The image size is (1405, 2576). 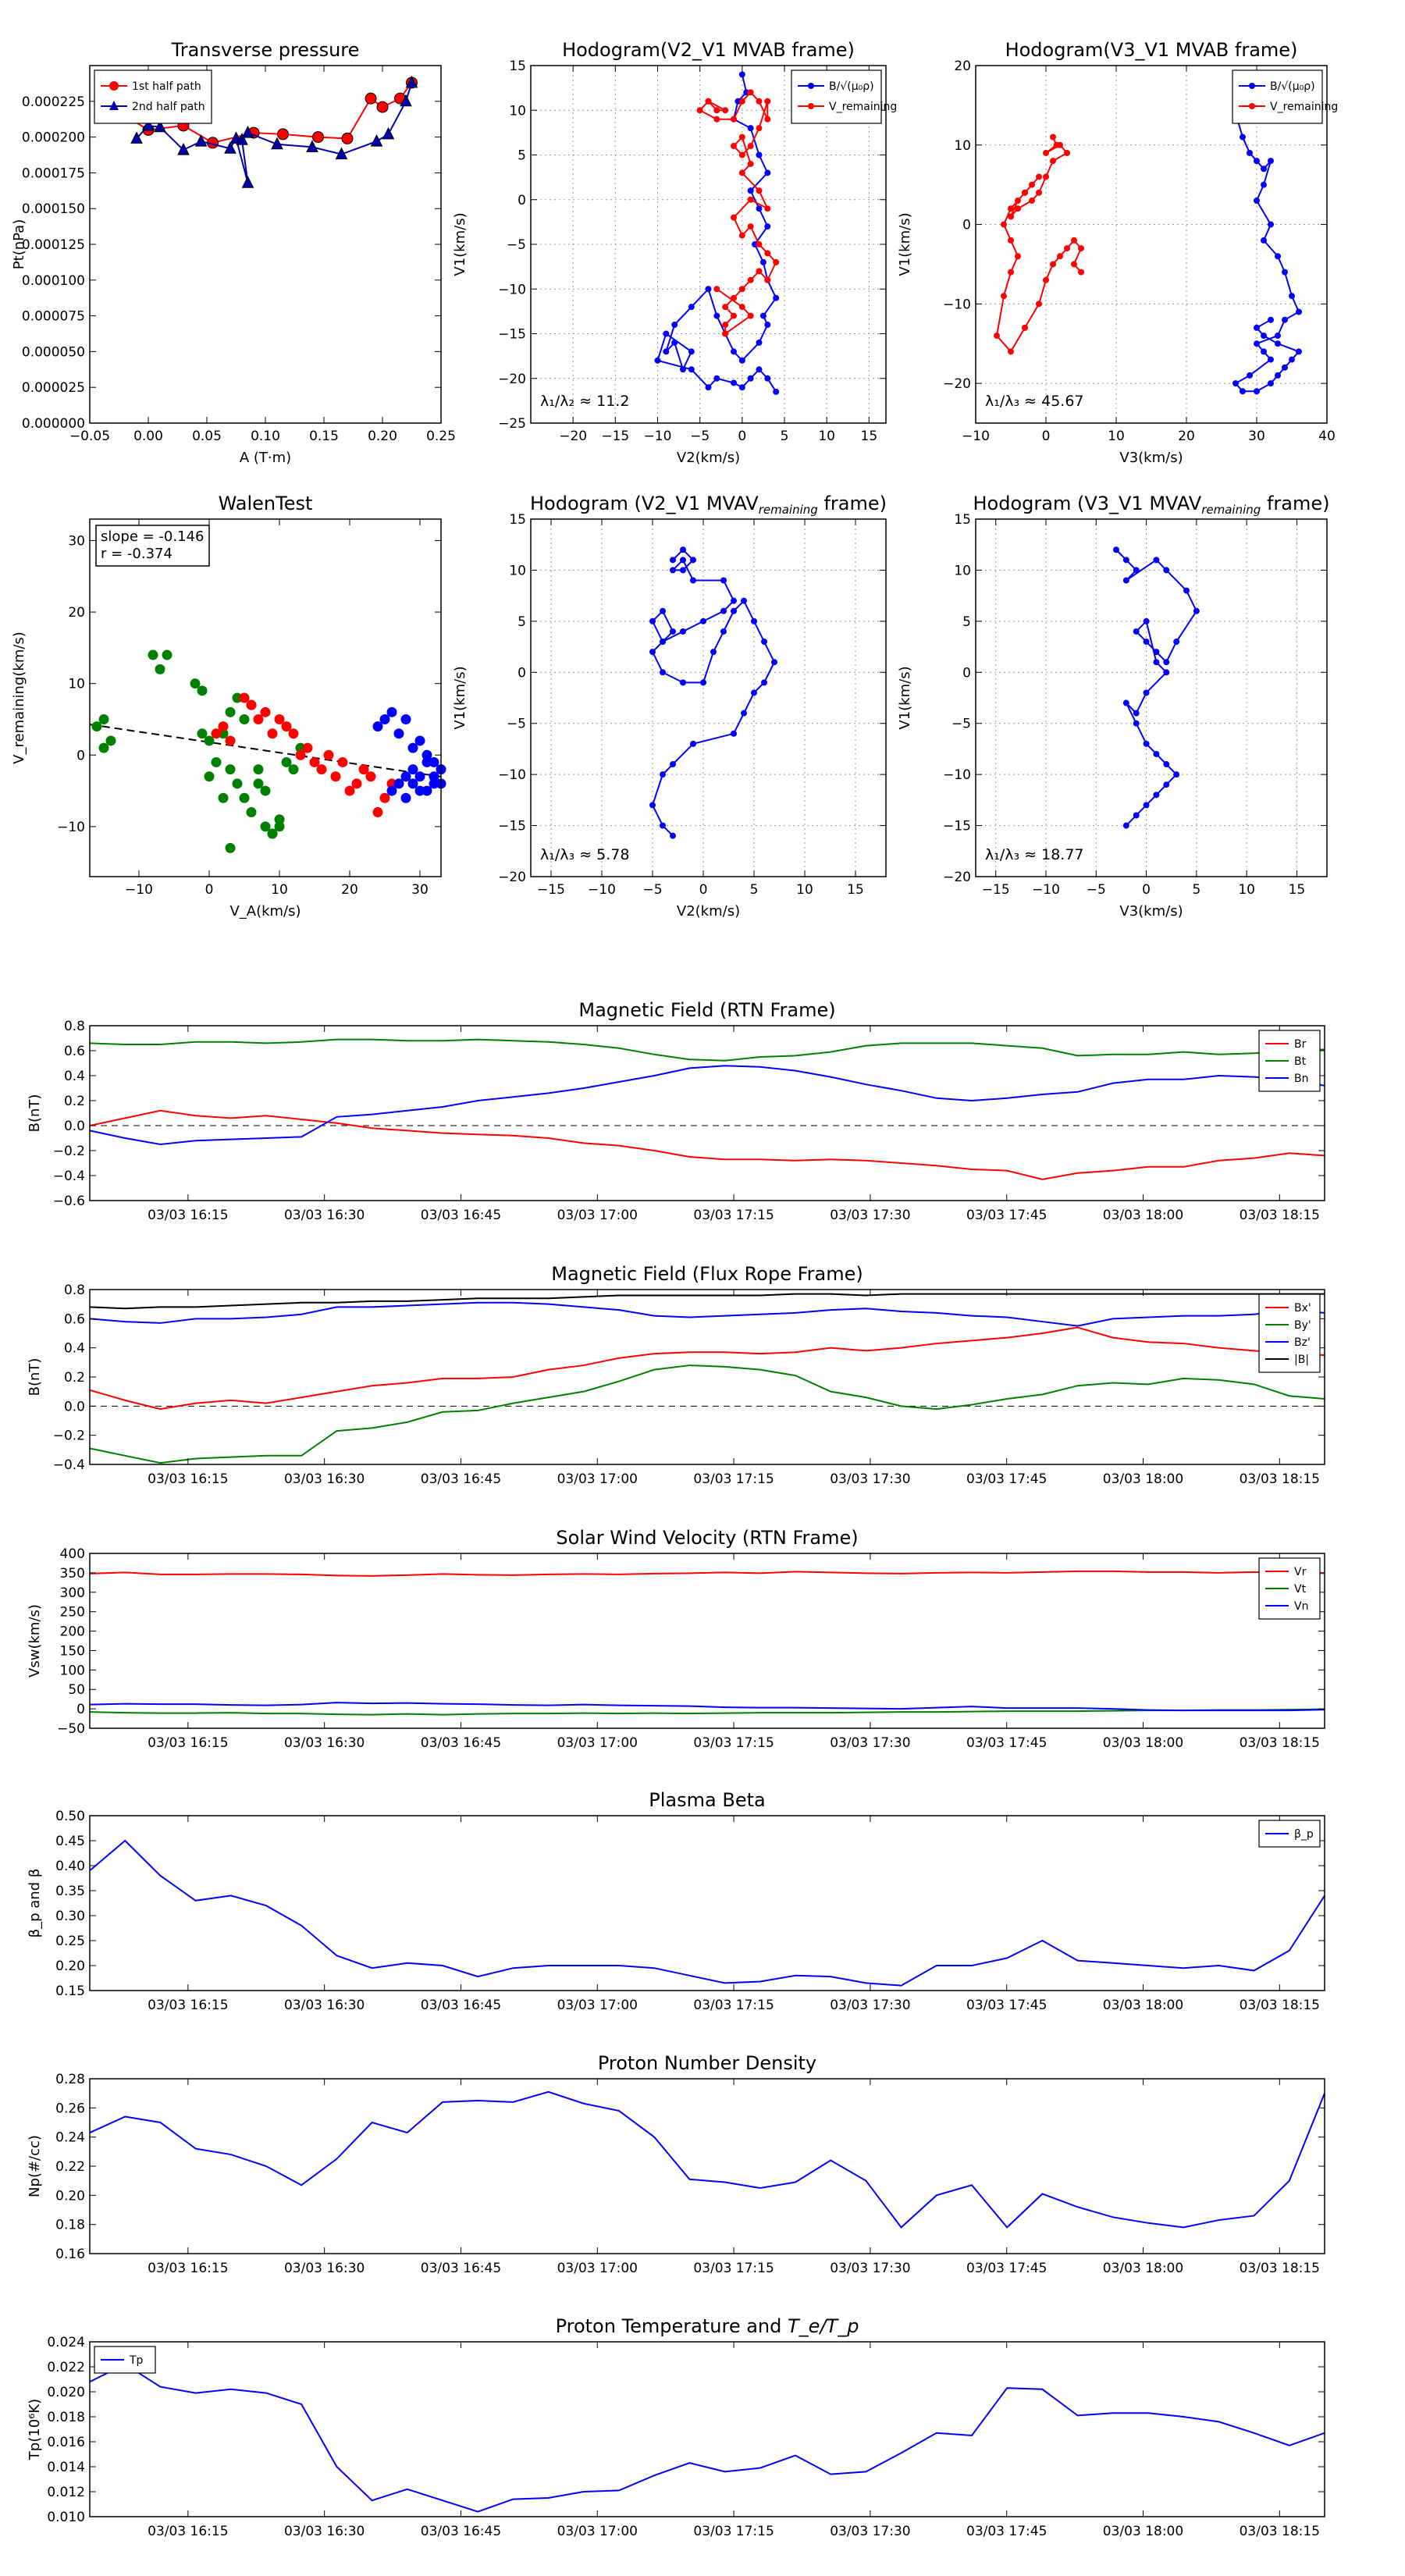 What do you see at coordinates (1231, 510) in the screenshot?
I see `title-subscript: remaining` at bounding box center [1231, 510].